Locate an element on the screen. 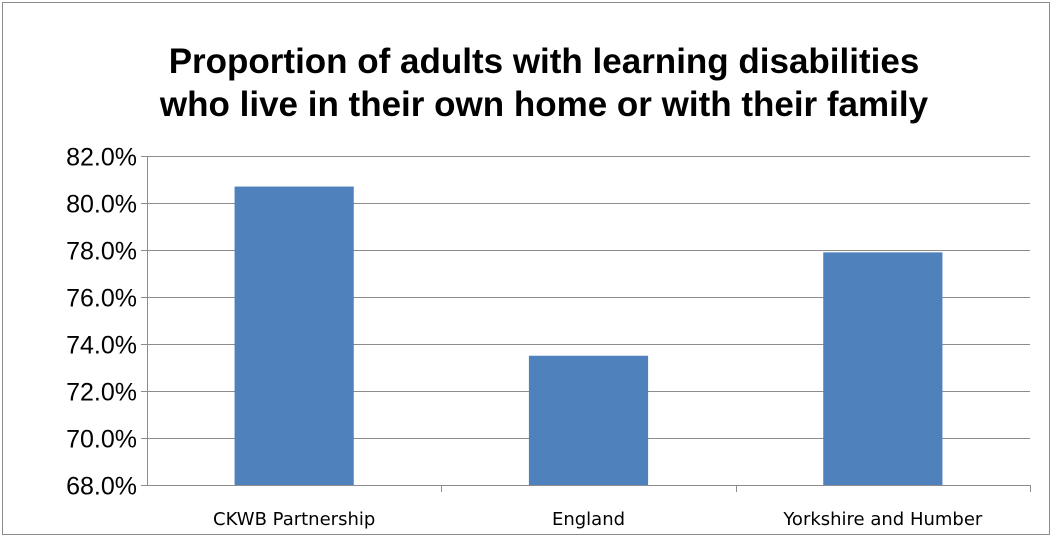 The image size is (1056, 539). y-tick-label: 74.0% is located at coordinates (101, 346).